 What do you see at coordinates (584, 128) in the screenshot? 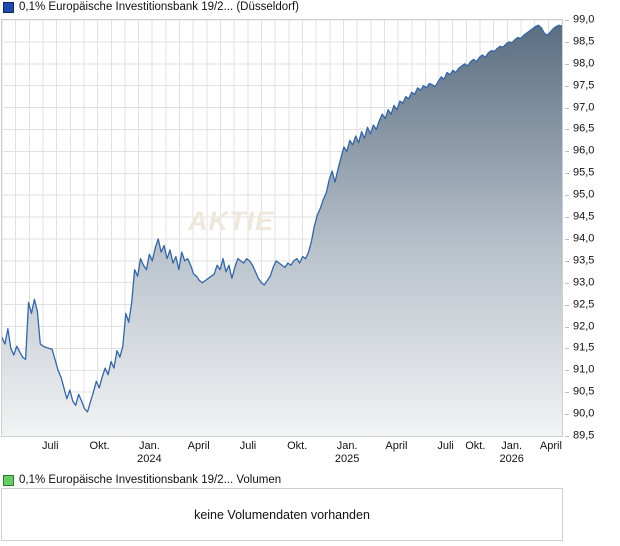
I see `y-axis-label: 96,5` at bounding box center [584, 128].